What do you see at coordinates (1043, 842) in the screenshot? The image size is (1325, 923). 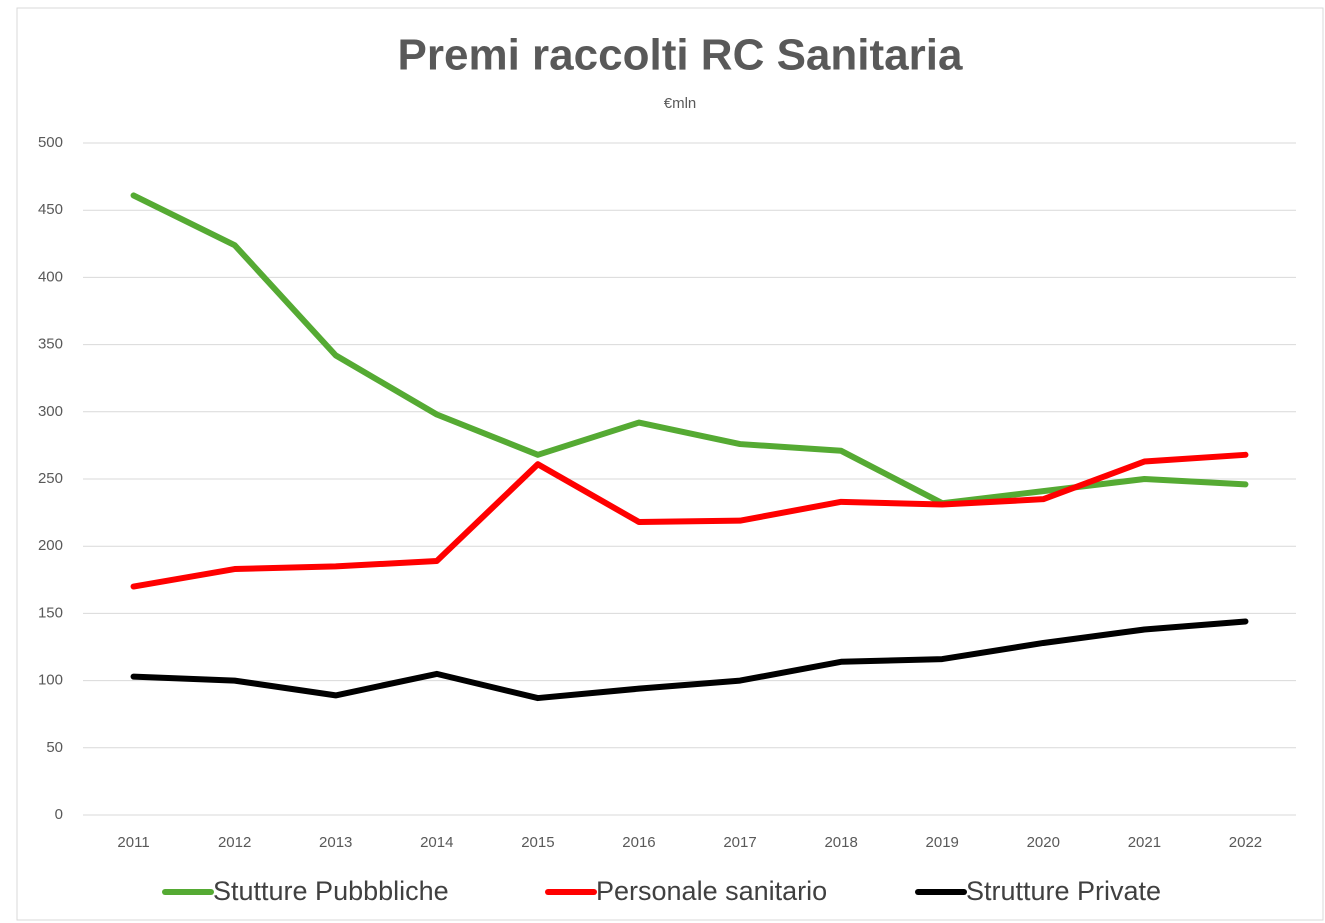 I see `x-tick-label: 2020` at bounding box center [1043, 842].